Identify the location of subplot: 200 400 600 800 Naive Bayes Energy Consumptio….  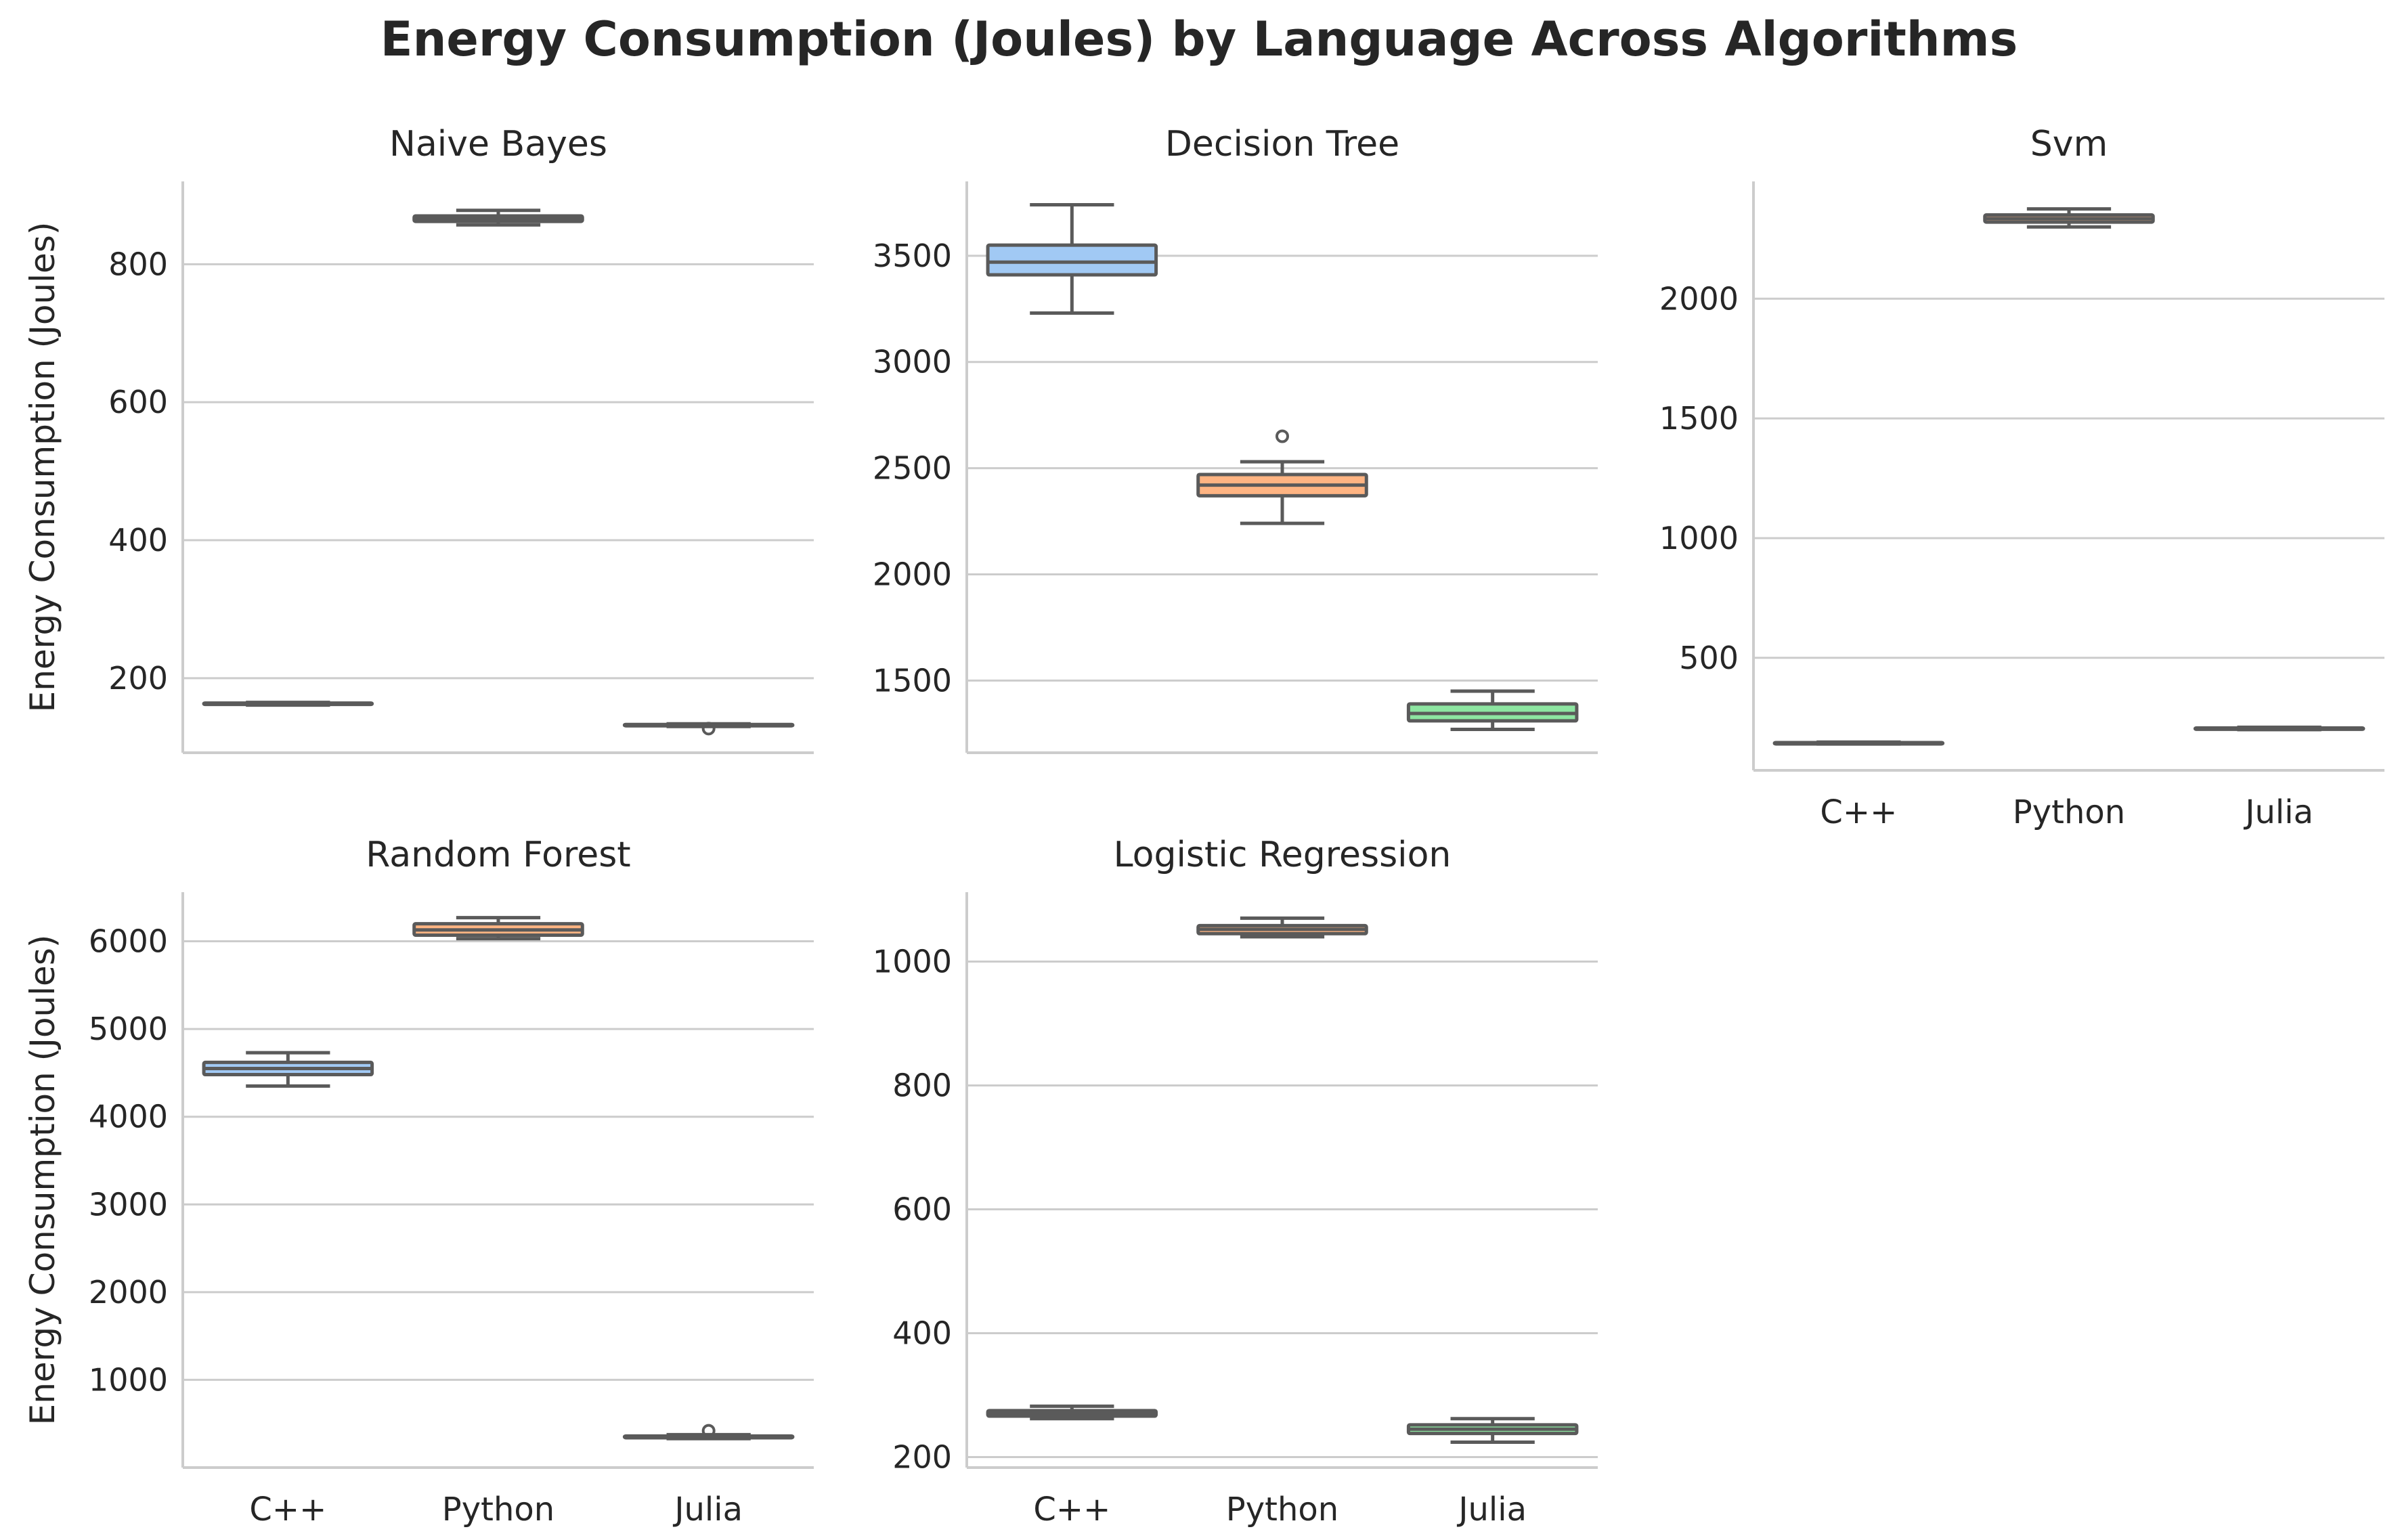
(418, 439).